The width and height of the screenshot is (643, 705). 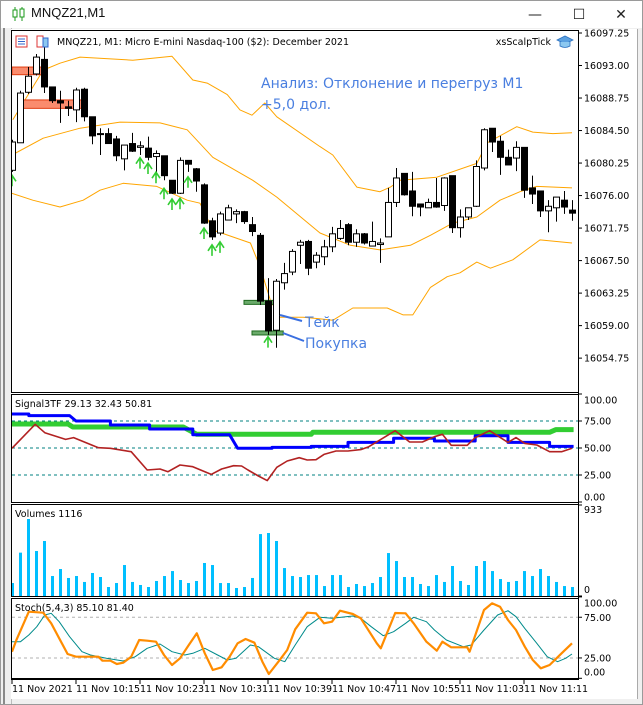 I want to click on price-tick-label: 16071.75, so click(x=606, y=229).